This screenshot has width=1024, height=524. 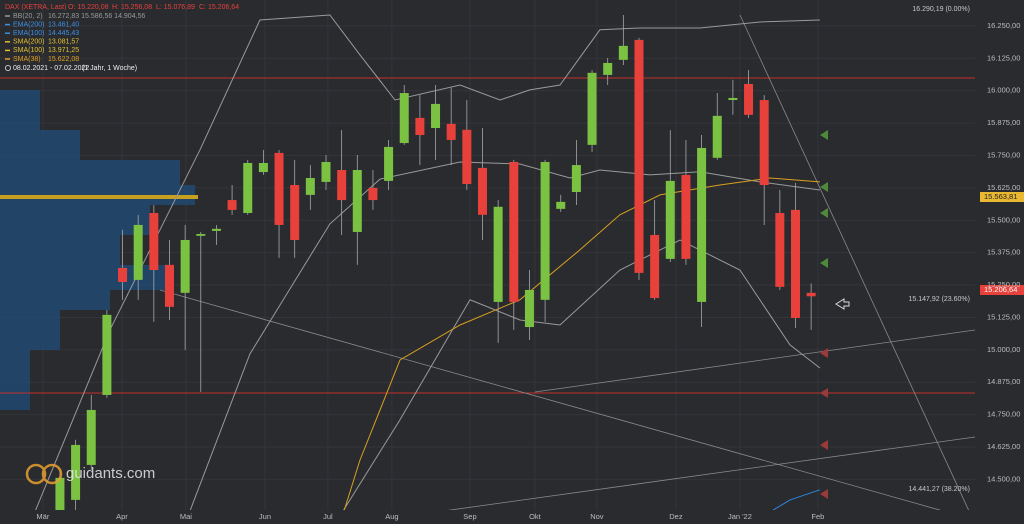 I want to click on x-tick-label: Jan '22, so click(x=740, y=516).